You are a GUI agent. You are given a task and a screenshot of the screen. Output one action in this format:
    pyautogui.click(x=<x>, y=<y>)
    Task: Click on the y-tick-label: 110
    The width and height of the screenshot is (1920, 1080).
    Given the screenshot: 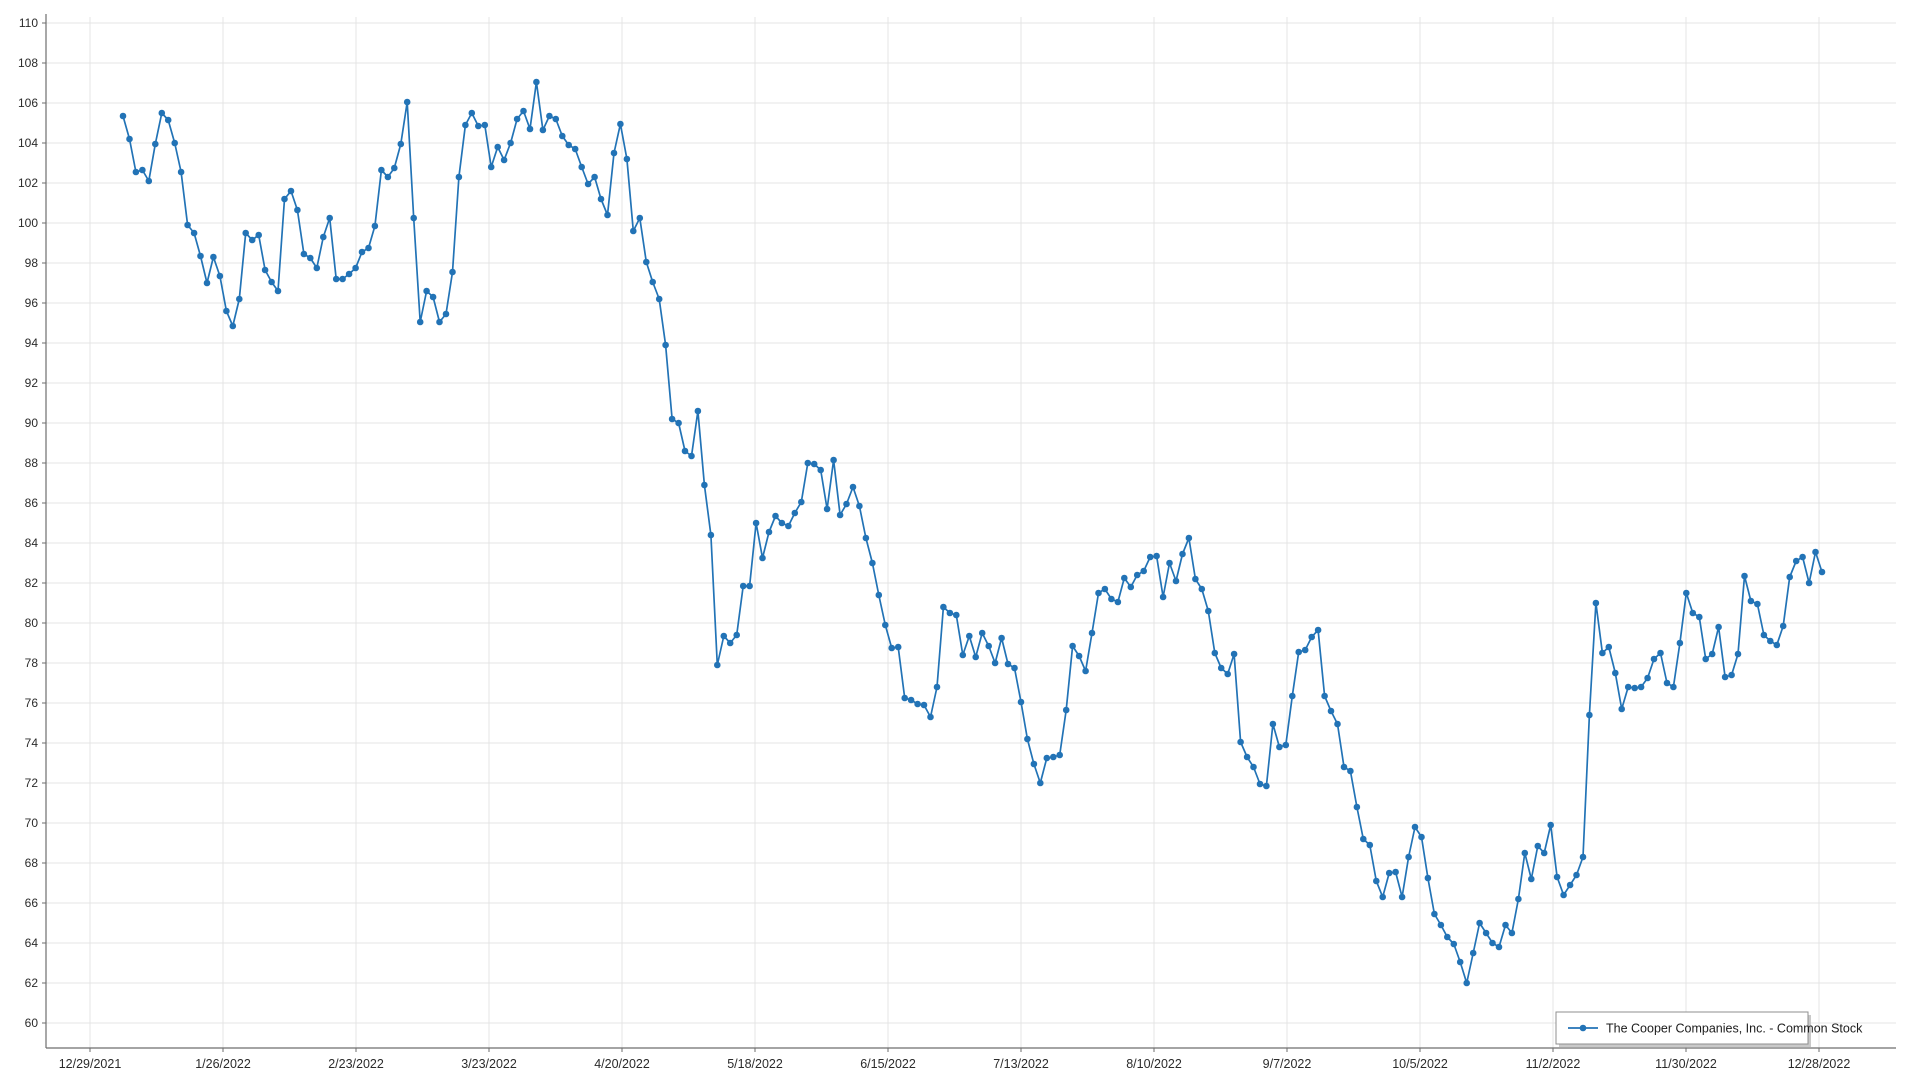 What is the action you would take?
    pyautogui.click(x=28, y=23)
    